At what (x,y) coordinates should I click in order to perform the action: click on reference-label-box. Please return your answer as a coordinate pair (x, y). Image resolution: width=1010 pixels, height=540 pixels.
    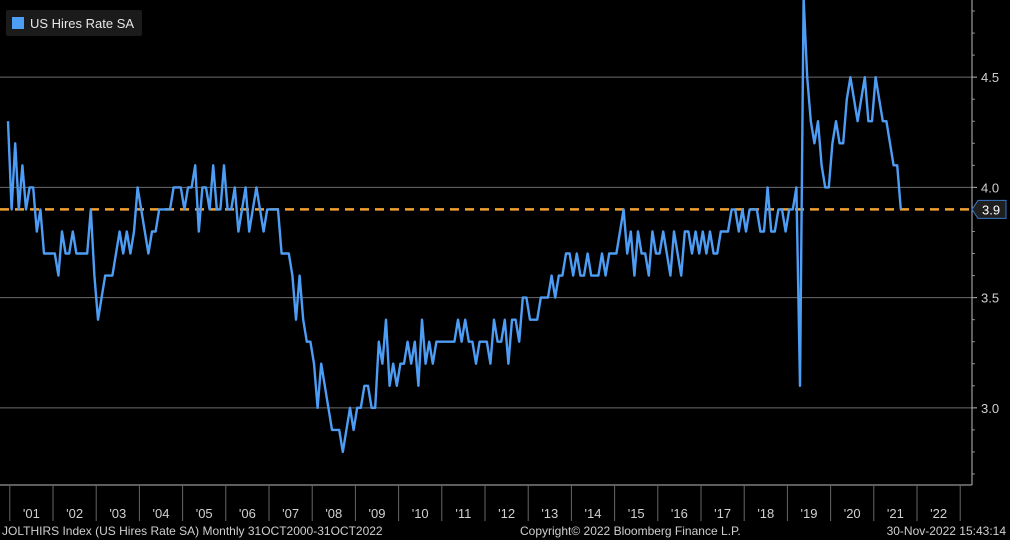
    Looking at the image, I should click on (989, 209).